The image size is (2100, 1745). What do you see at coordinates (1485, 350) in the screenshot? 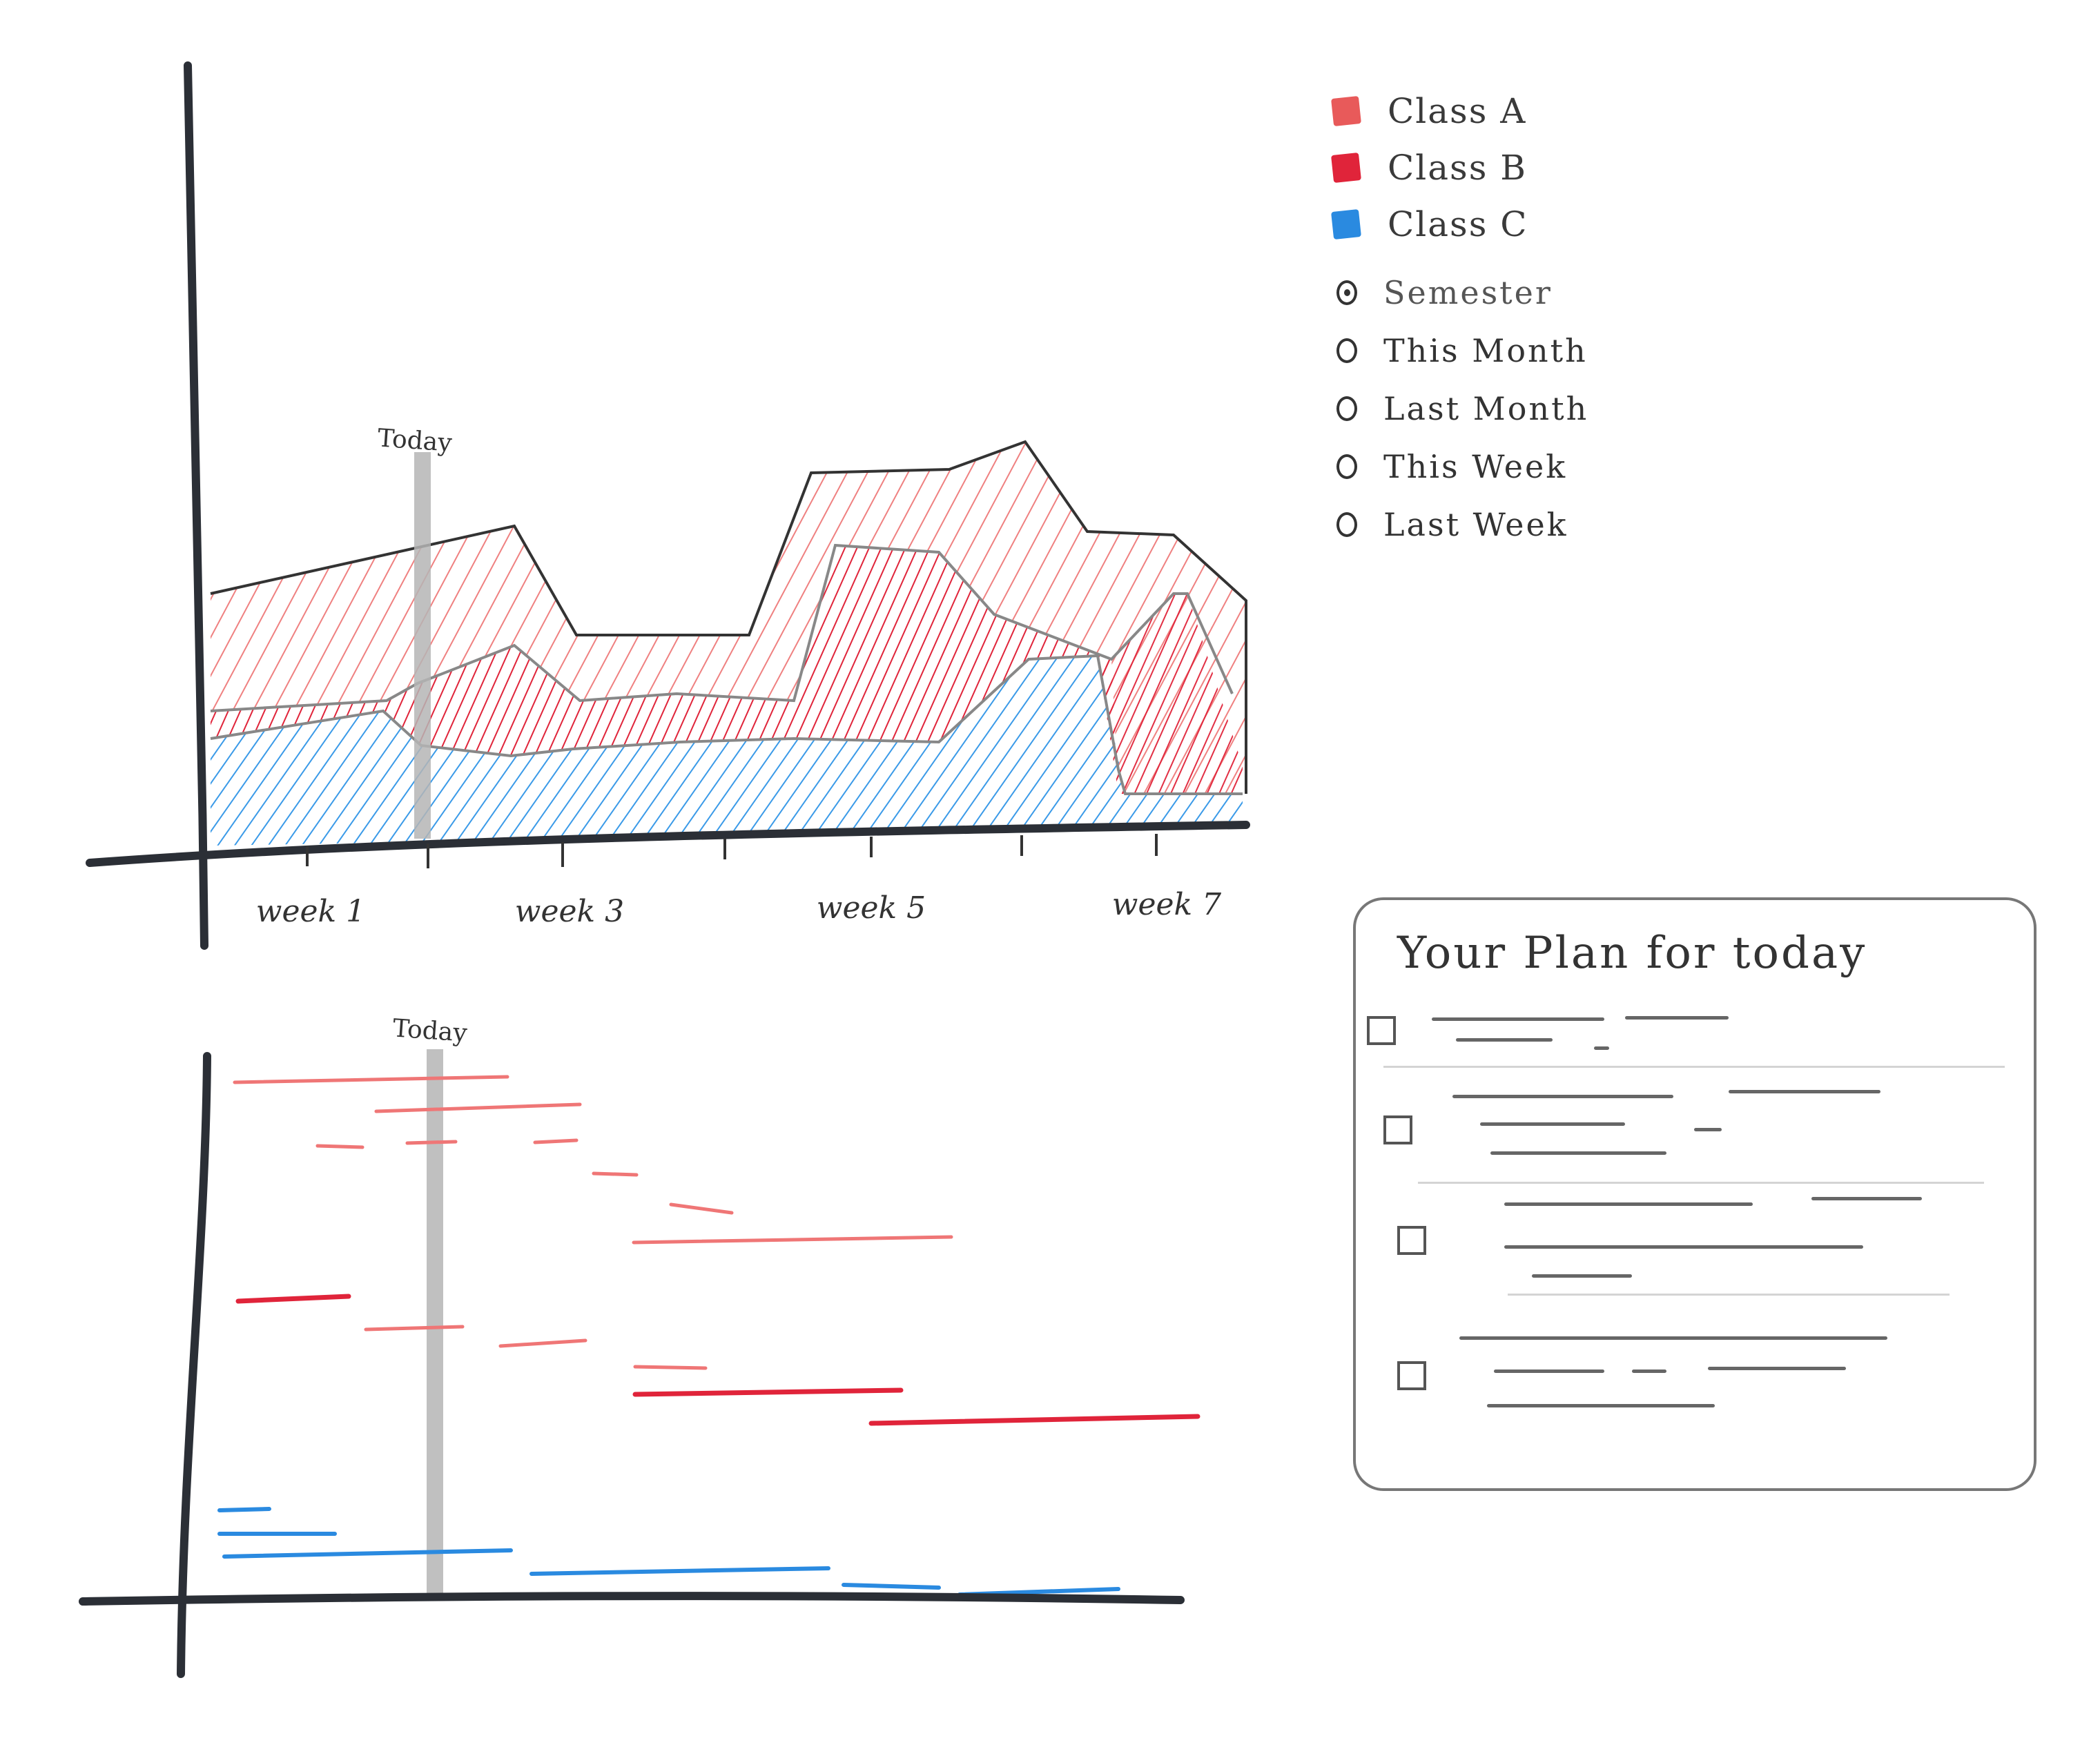
I see `period-label: This Month` at bounding box center [1485, 350].